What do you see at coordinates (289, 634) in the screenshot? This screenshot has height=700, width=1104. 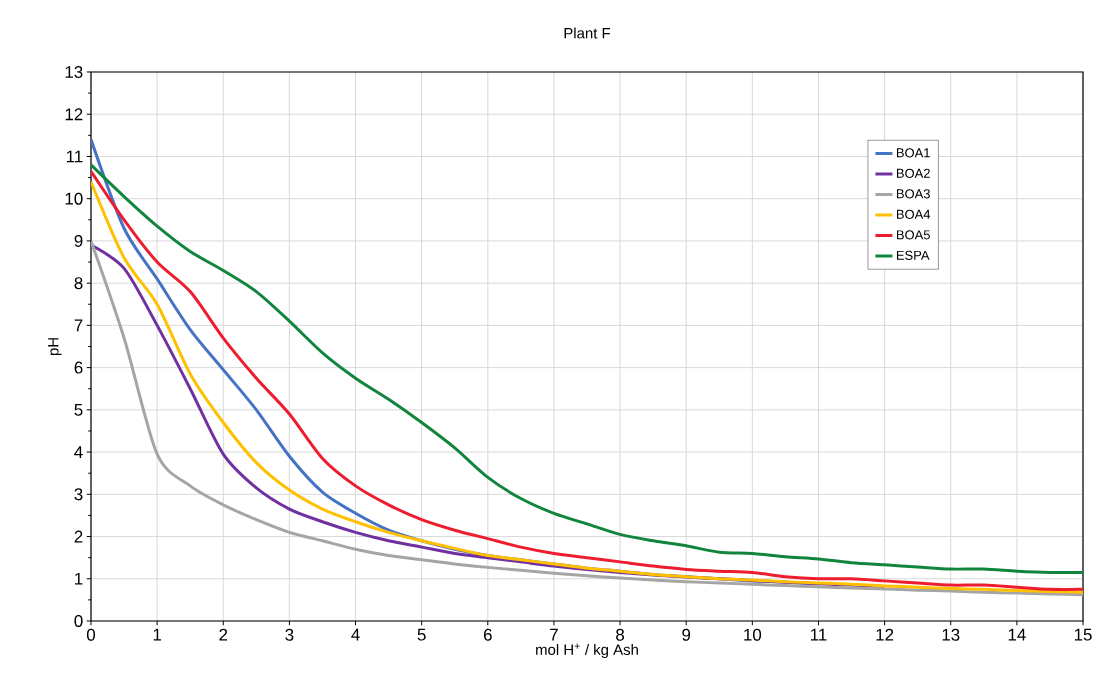 I see `x-tick-label: 3` at bounding box center [289, 634].